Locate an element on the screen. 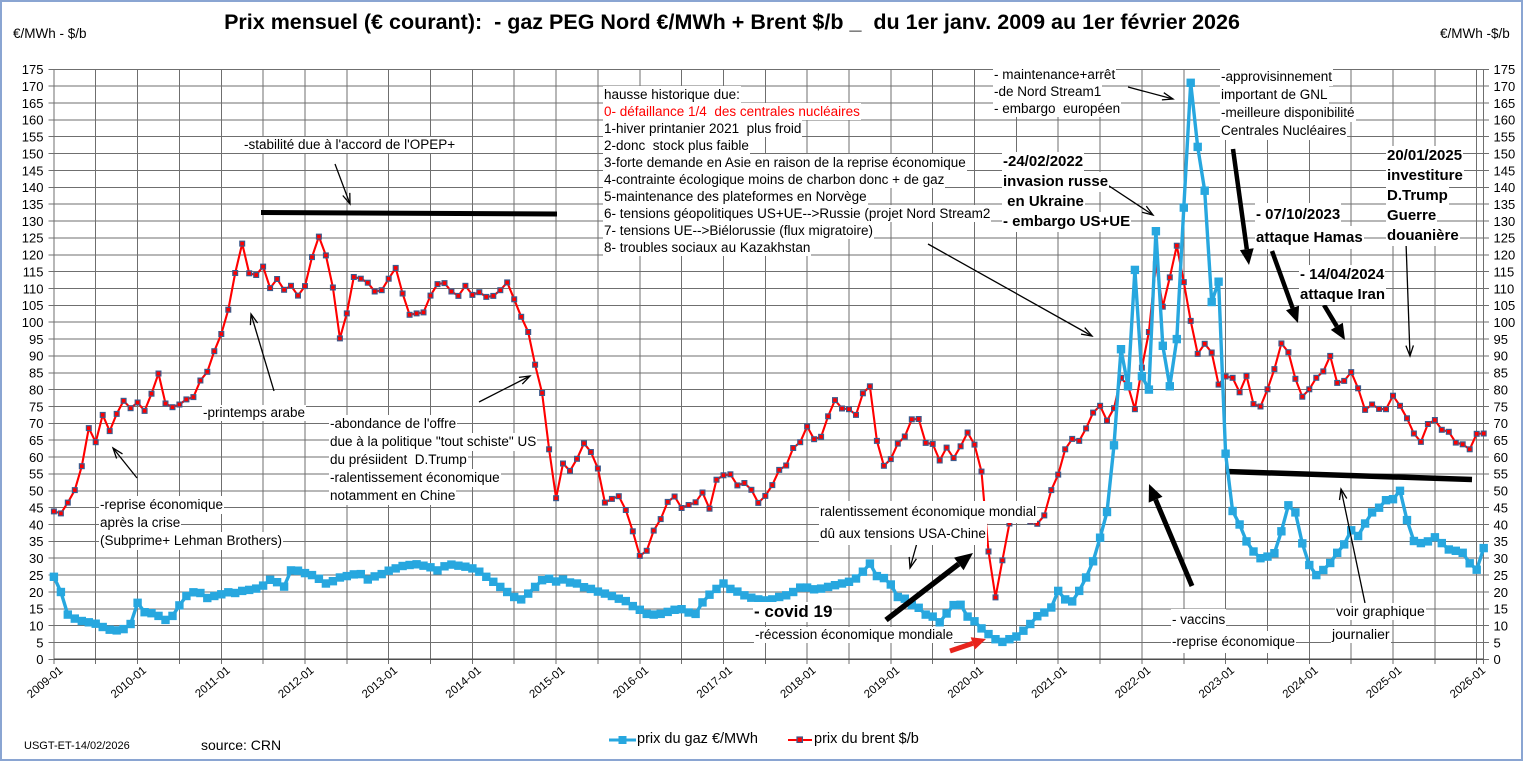  svg-text: 2009-01 is located at coordinates (45, 683).